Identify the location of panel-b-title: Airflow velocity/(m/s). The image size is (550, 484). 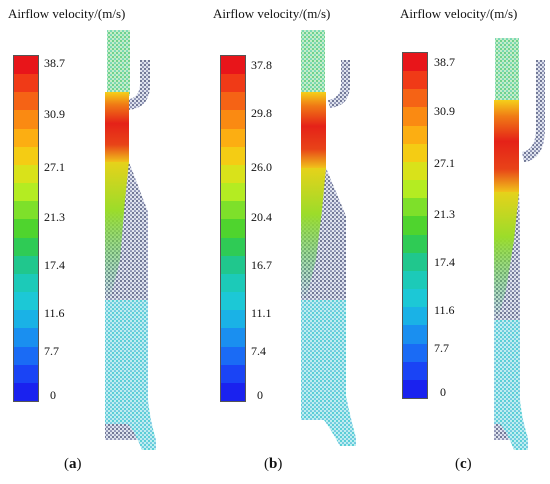
(272, 13).